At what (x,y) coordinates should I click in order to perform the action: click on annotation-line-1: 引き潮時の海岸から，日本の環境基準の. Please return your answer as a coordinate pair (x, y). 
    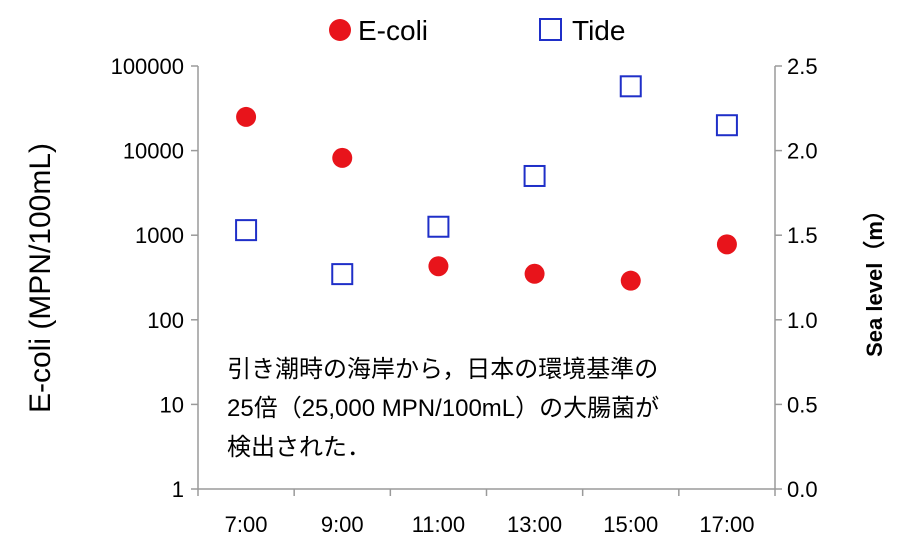
    Looking at the image, I should click on (442, 369).